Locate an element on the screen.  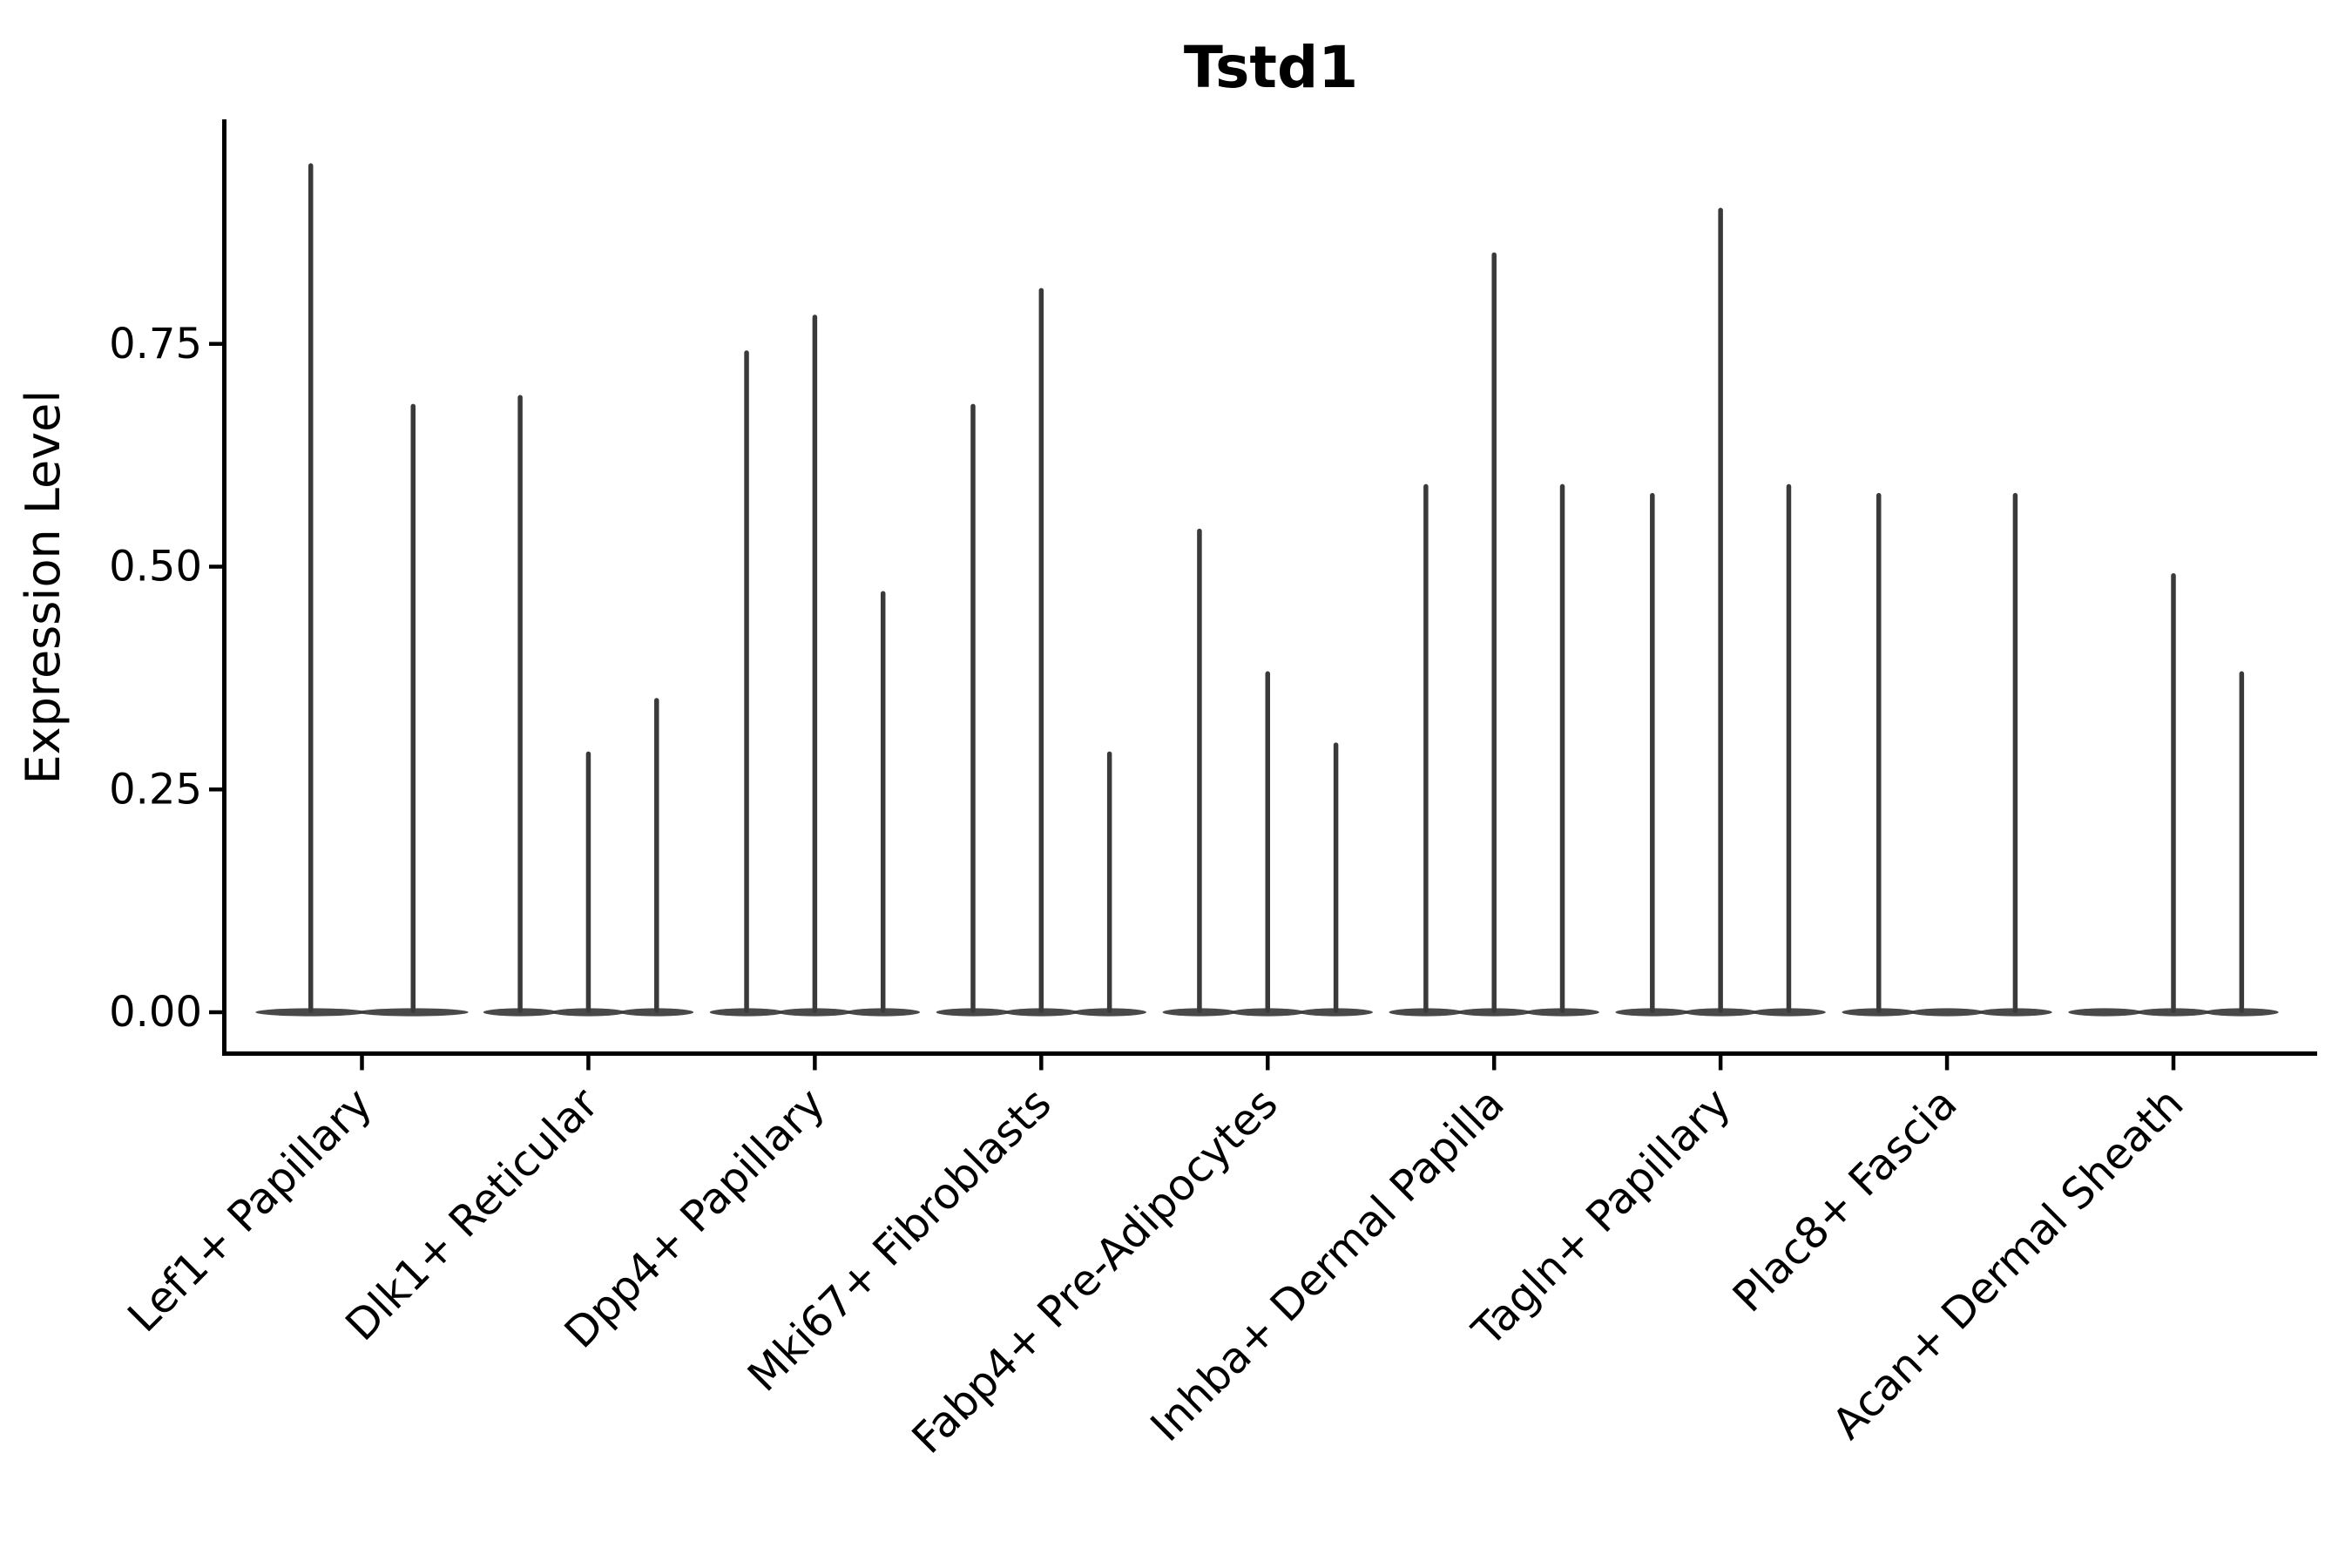
y-tick-label: 0.25 is located at coordinates (155, 790).